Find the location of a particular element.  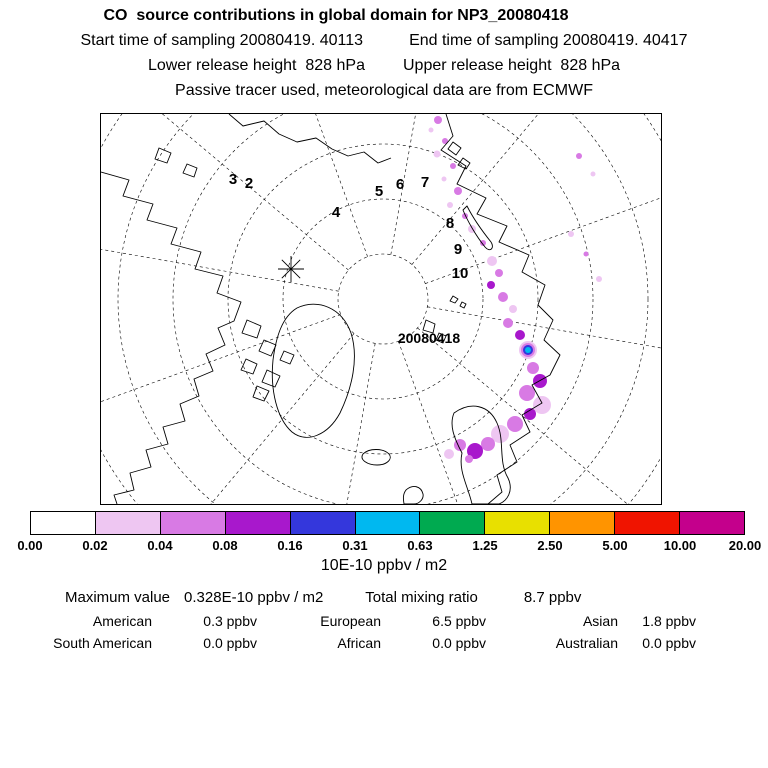

trajectory-day-label: 5 is located at coordinates (379, 191).